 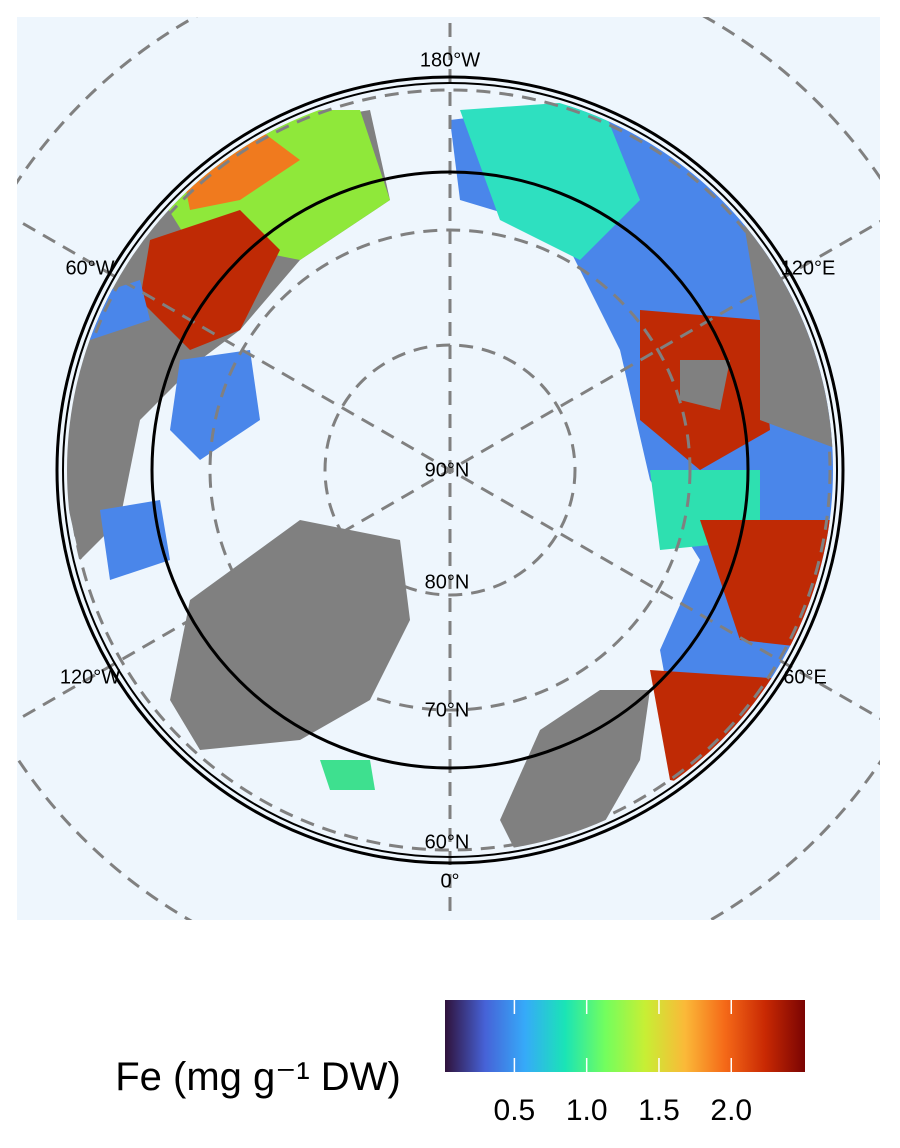 What do you see at coordinates (731, 1110) in the screenshot?
I see `colorbar-tick-label: 2.0` at bounding box center [731, 1110].